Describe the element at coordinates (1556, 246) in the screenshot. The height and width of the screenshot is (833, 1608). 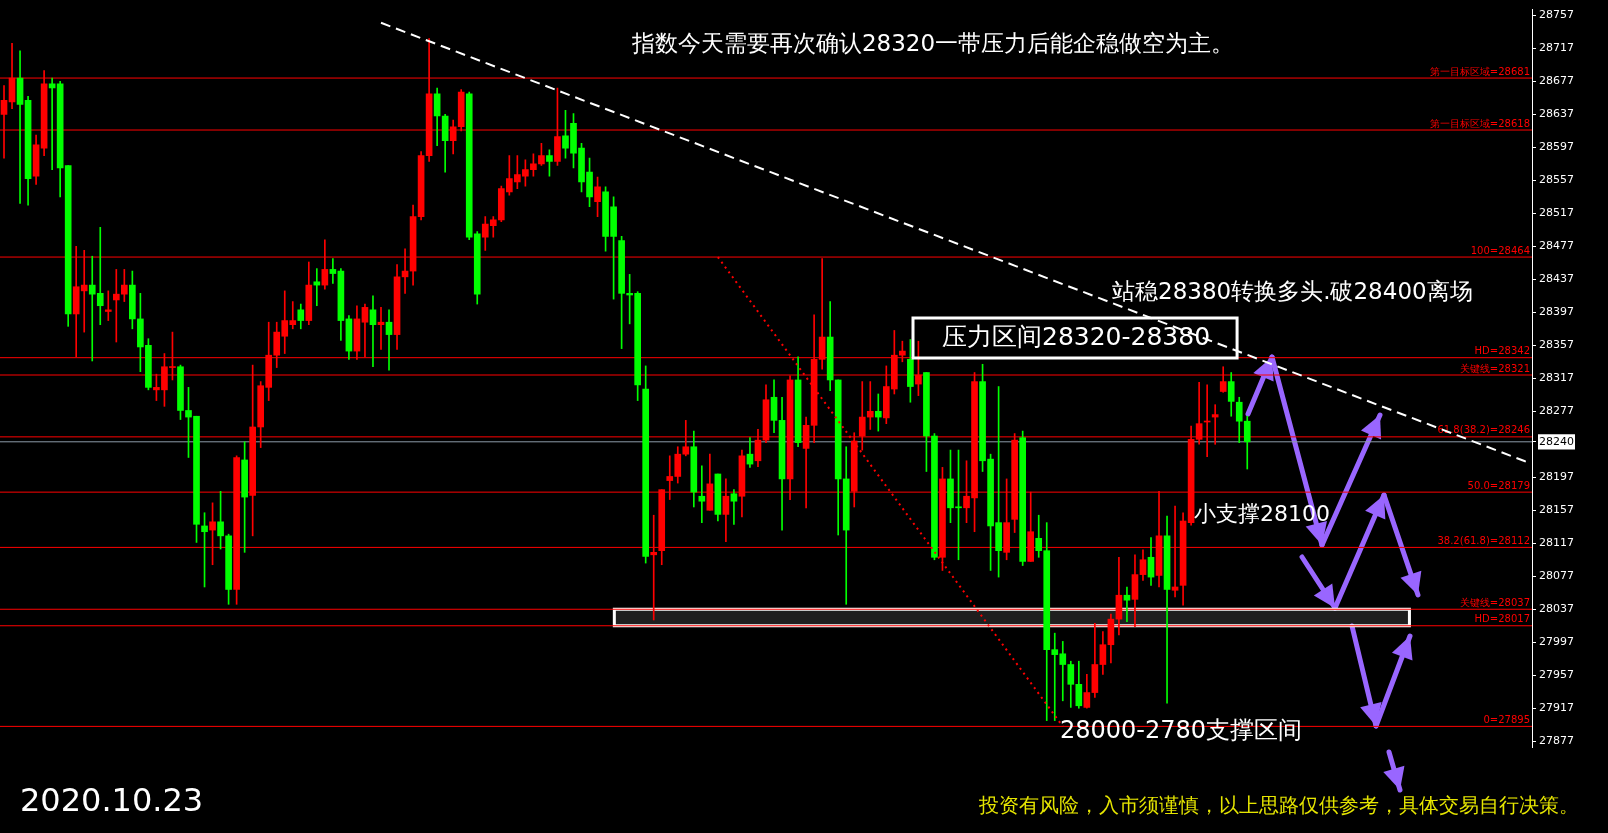
I see `y-tick-label: 28477` at that location.